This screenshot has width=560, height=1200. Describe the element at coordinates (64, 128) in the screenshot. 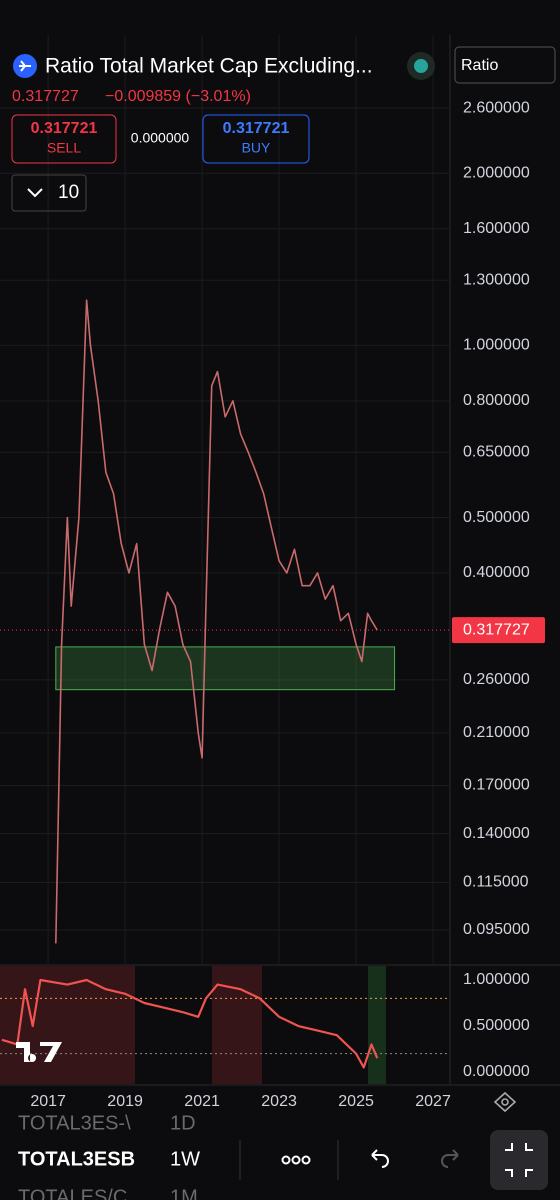

I see `sell-price: 0.317721` at that location.